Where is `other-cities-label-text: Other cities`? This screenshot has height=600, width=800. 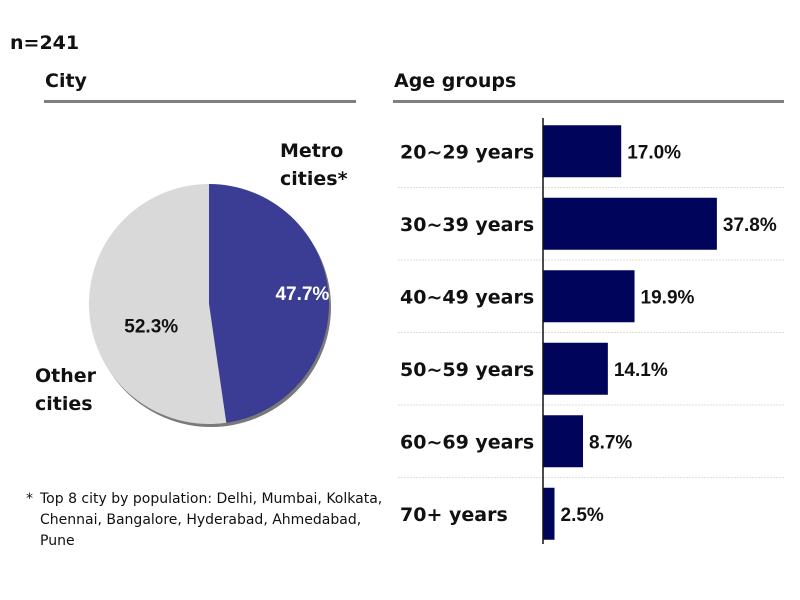 other-cities-label-text: Other cities is located at coordinates (66, 390).